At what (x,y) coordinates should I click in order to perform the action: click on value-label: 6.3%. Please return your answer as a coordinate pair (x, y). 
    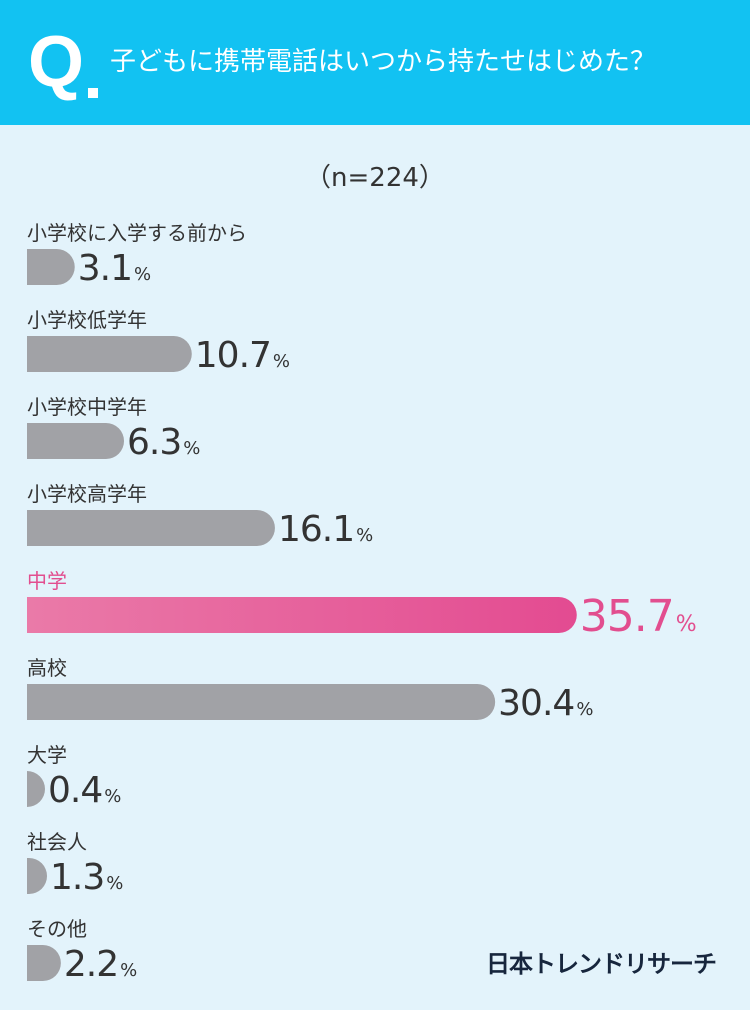
    Looking at the image, I should click on (163, 442).